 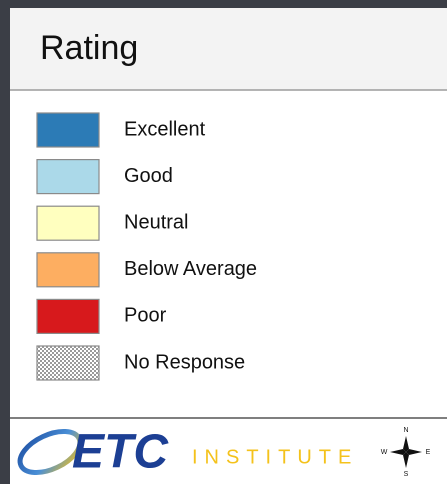 I want to click on legend-title: Rating, so click(x=89, y=48).